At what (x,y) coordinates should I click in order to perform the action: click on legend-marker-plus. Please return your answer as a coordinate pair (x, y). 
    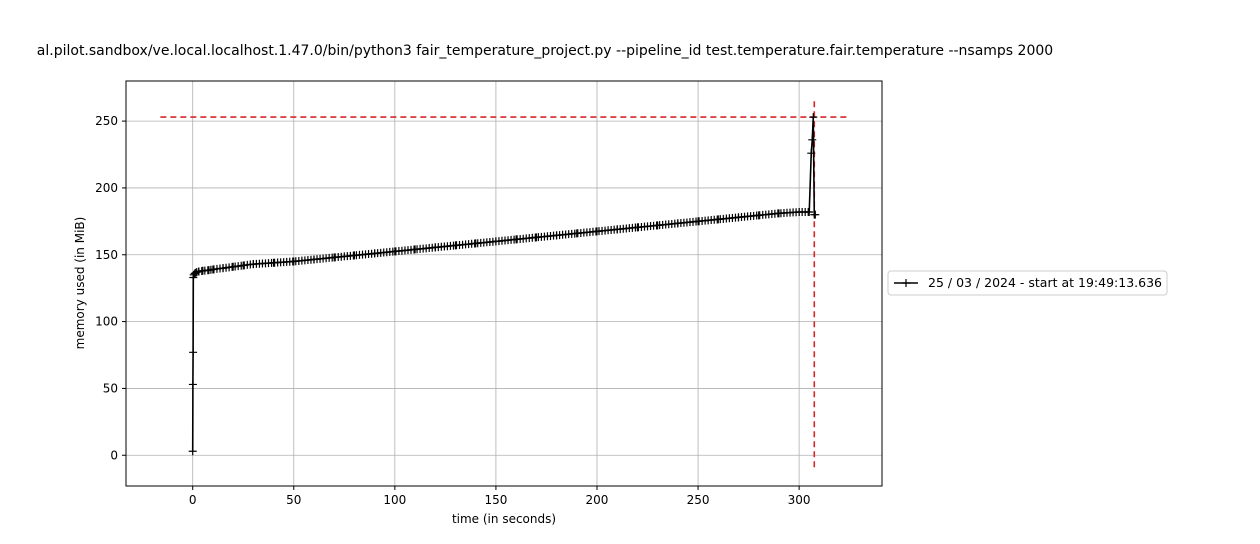
    Looking at the image, I should click on (906, 283).